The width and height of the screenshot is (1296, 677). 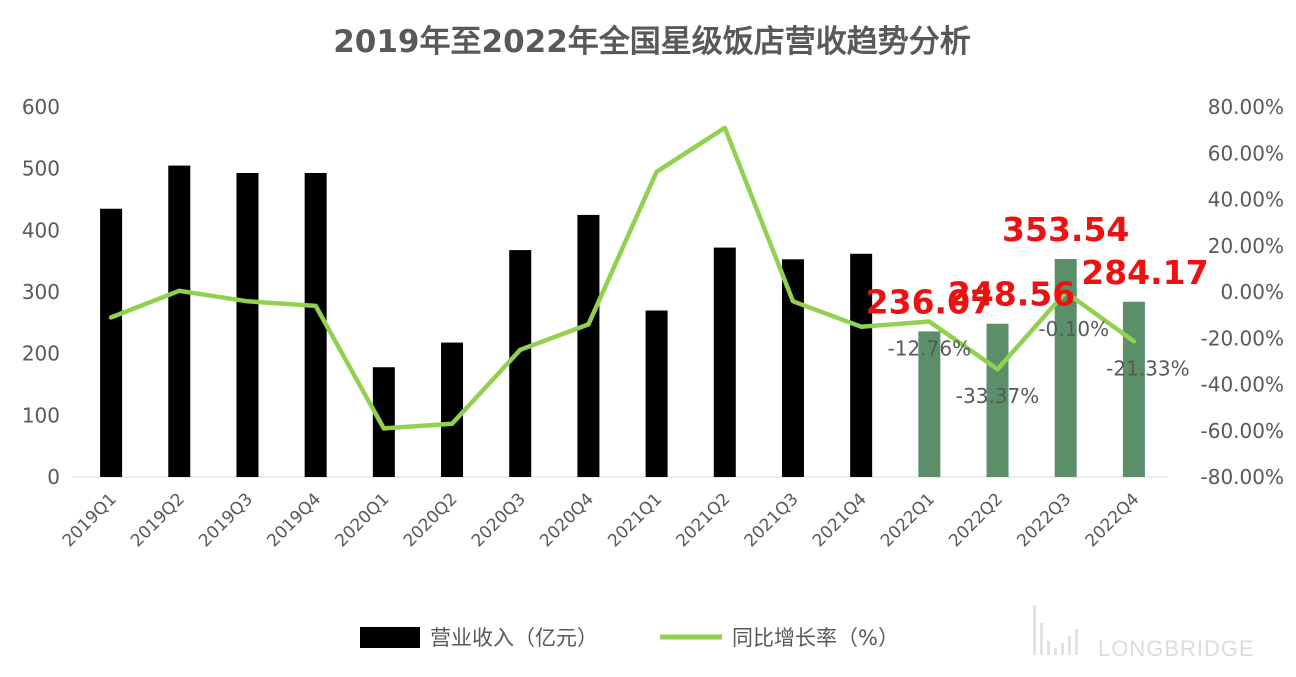 I want to click on right-tick-label: -40.00%, so click(x=1242, y=385).